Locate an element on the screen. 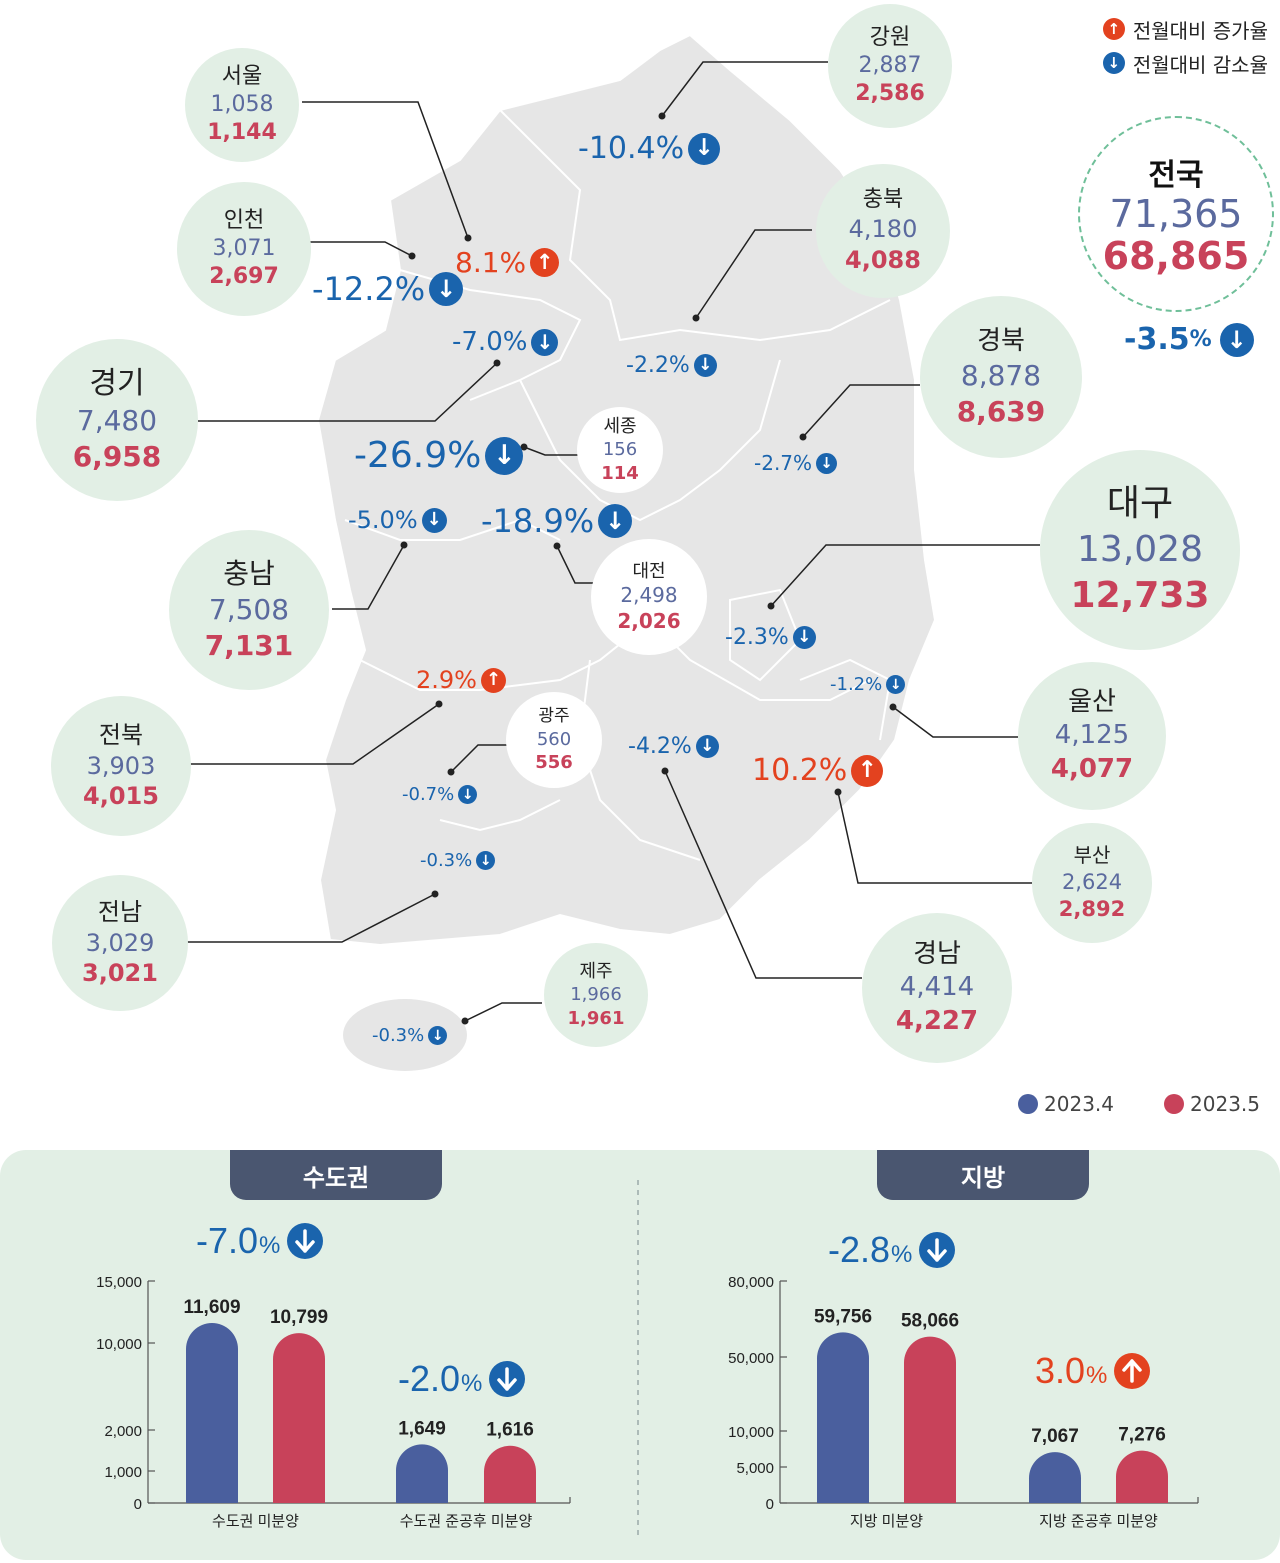 This screenshot has width=1280, height=1563. region-value-apr: 4,180 is located at coordinates (883, 229).